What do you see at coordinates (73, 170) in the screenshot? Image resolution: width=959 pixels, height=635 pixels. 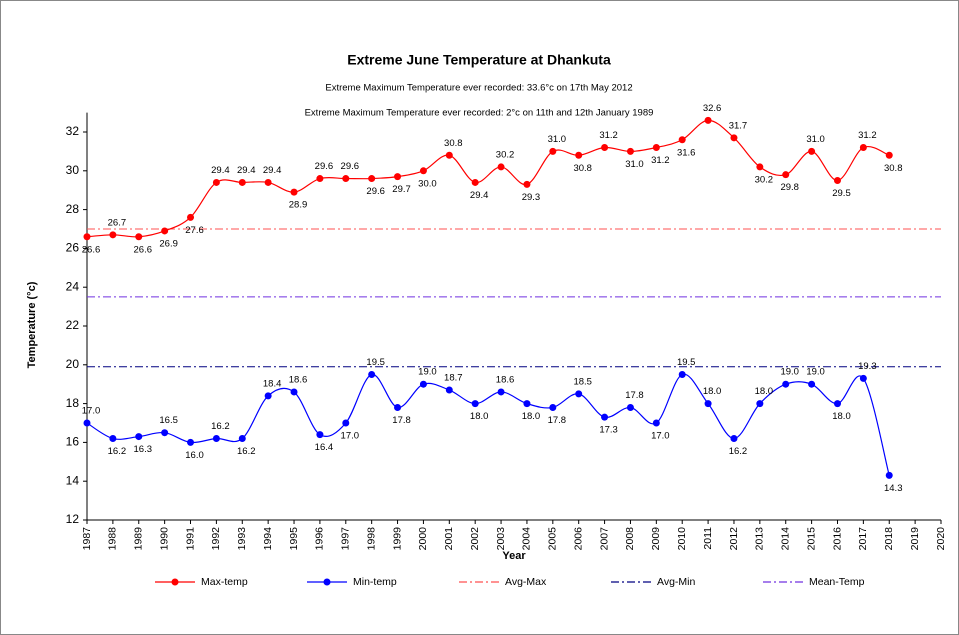 I see `y-tick-label: 30` at bounding box center [73, 170].